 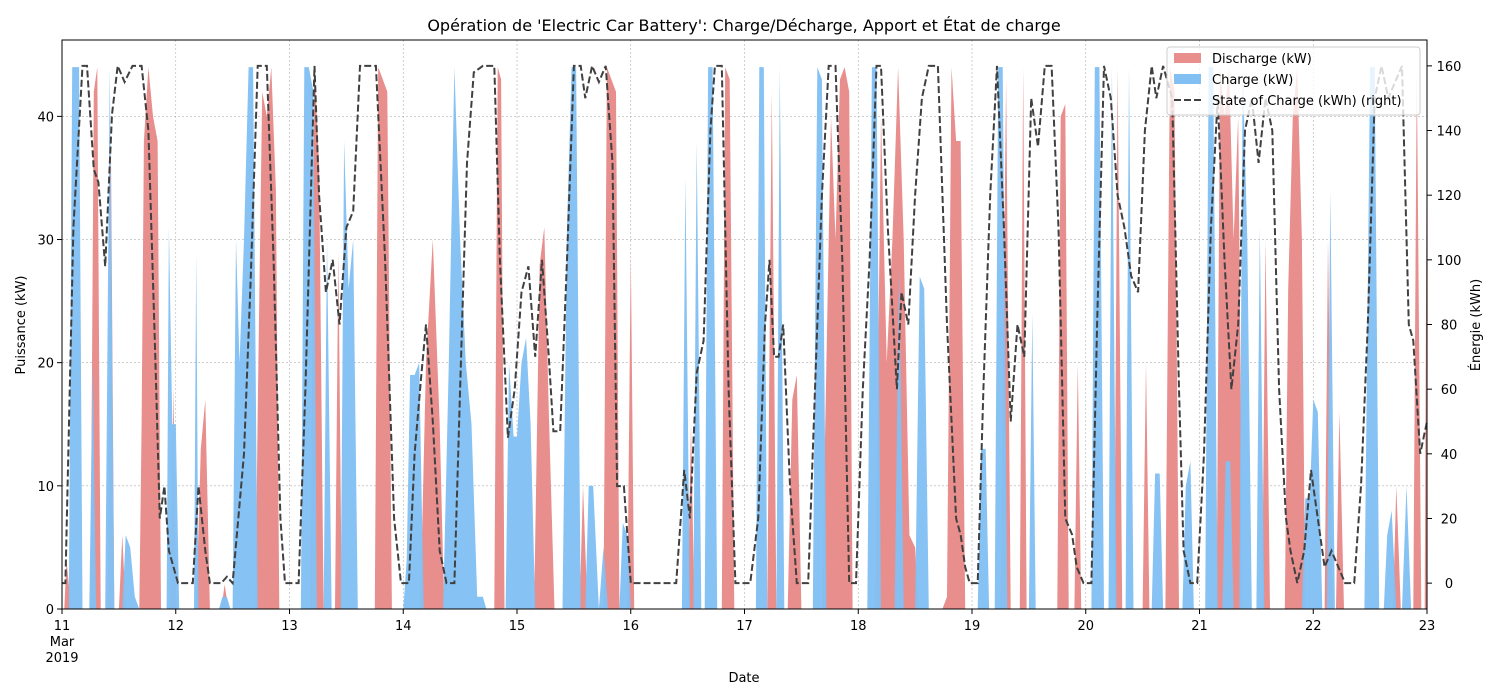 I want to click on y-right-tick-label: 160, so click(x=1449, y=67).